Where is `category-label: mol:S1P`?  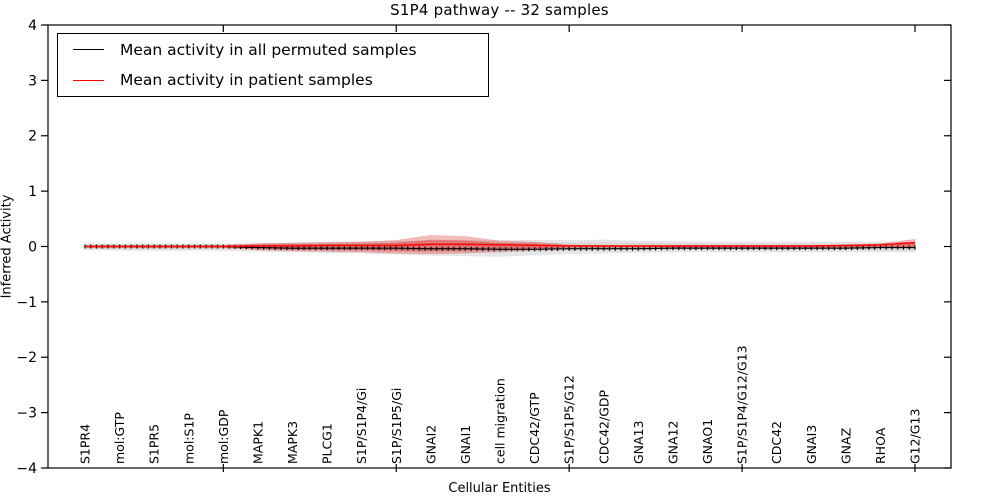 category-label: mol:S1P is located at coordinates (188, 438).